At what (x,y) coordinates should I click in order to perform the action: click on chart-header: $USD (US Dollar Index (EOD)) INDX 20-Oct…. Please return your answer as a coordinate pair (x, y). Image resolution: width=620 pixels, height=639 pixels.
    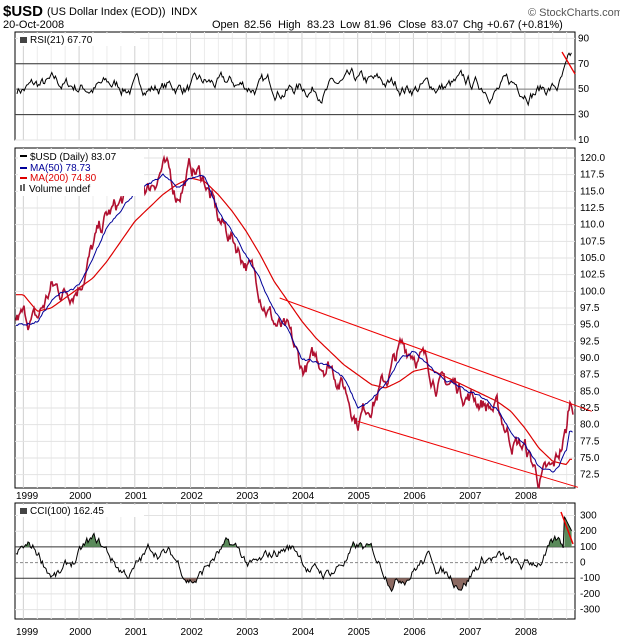
    Looking at the image, I should click on (311, 17).